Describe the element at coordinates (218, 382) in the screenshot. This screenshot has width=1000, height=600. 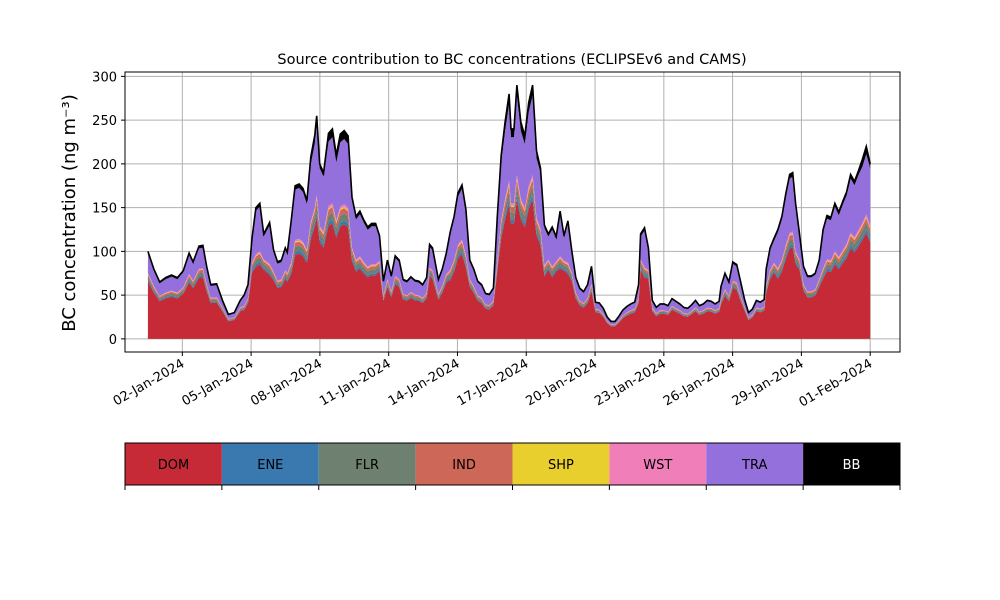
I see `x-tick-label: 05-Jan-2024` at that location.